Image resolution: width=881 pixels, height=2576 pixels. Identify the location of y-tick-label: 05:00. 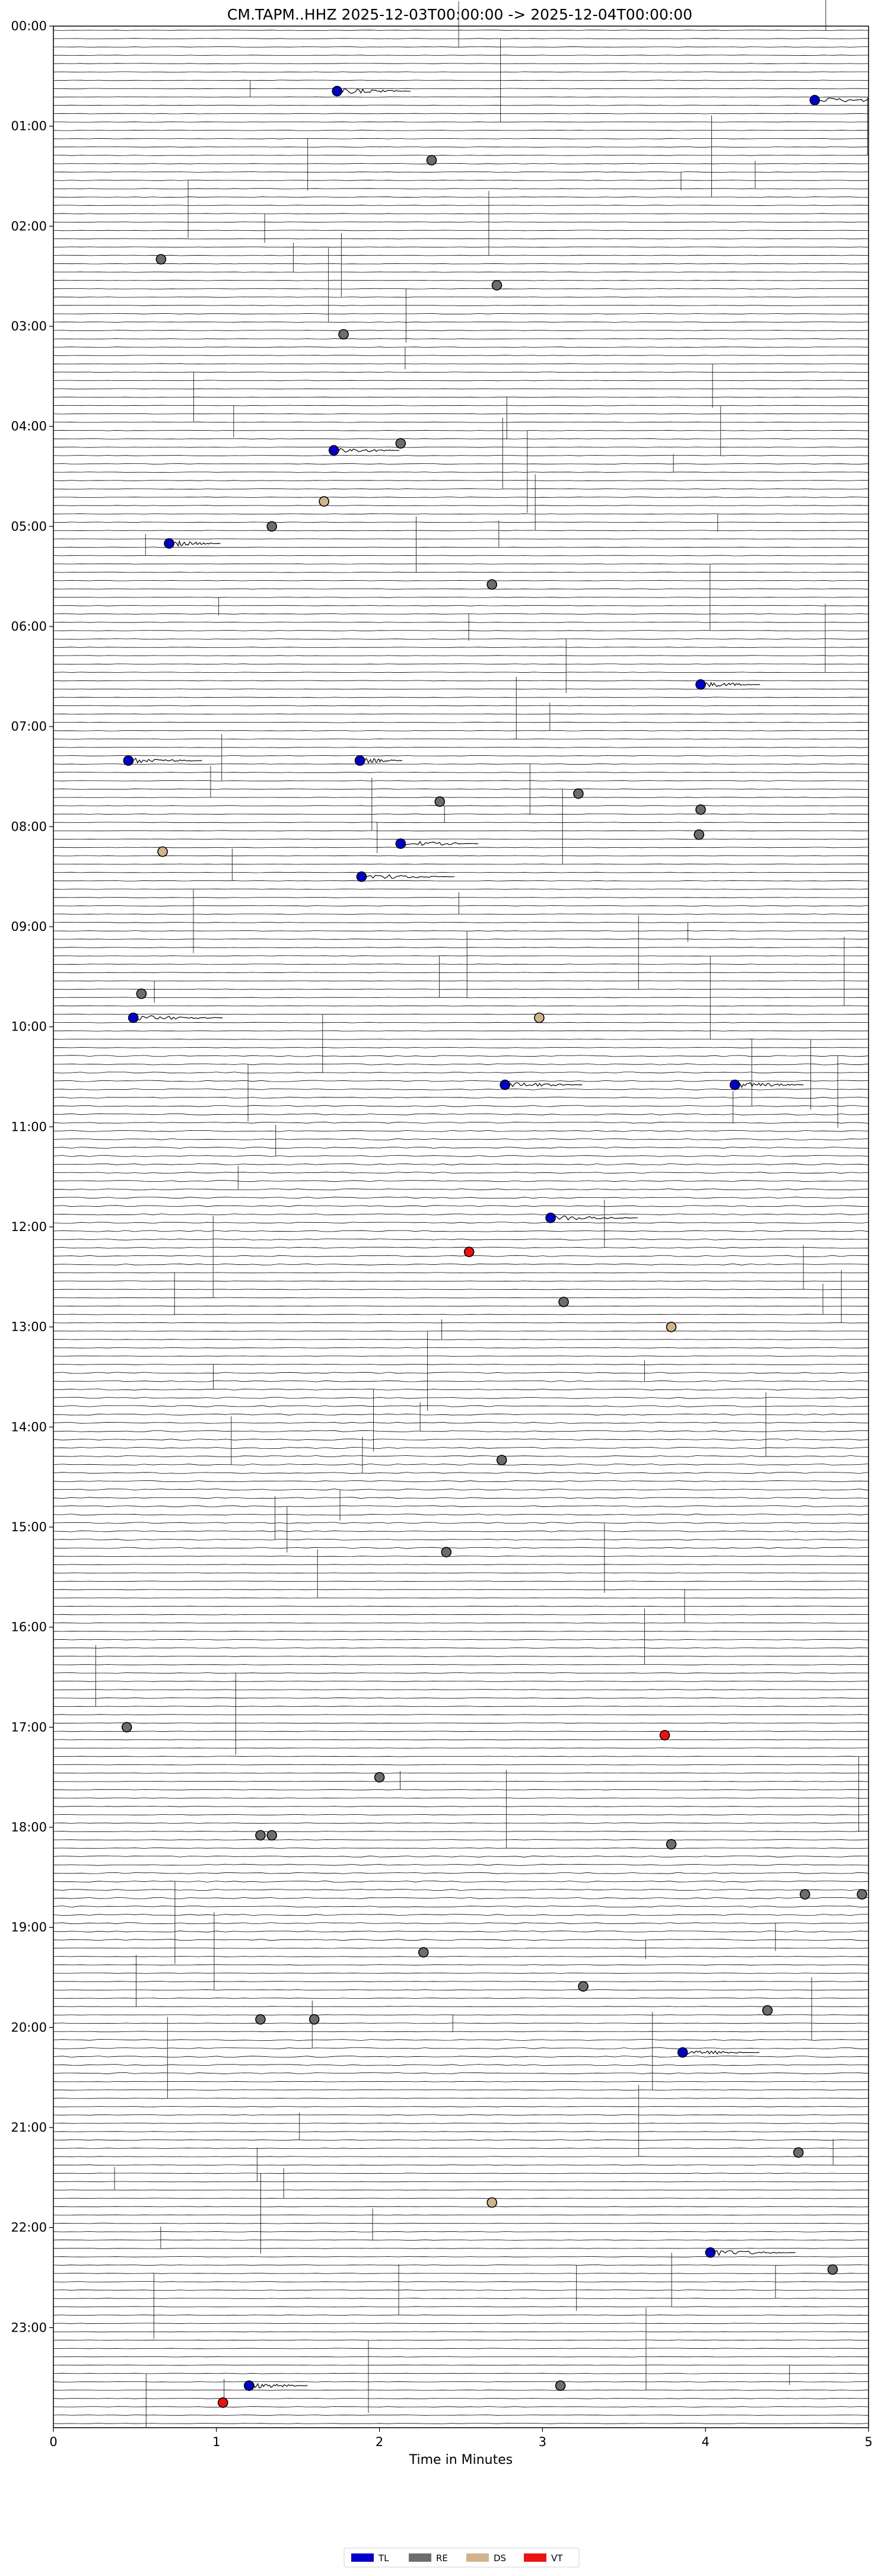
(29, 526).